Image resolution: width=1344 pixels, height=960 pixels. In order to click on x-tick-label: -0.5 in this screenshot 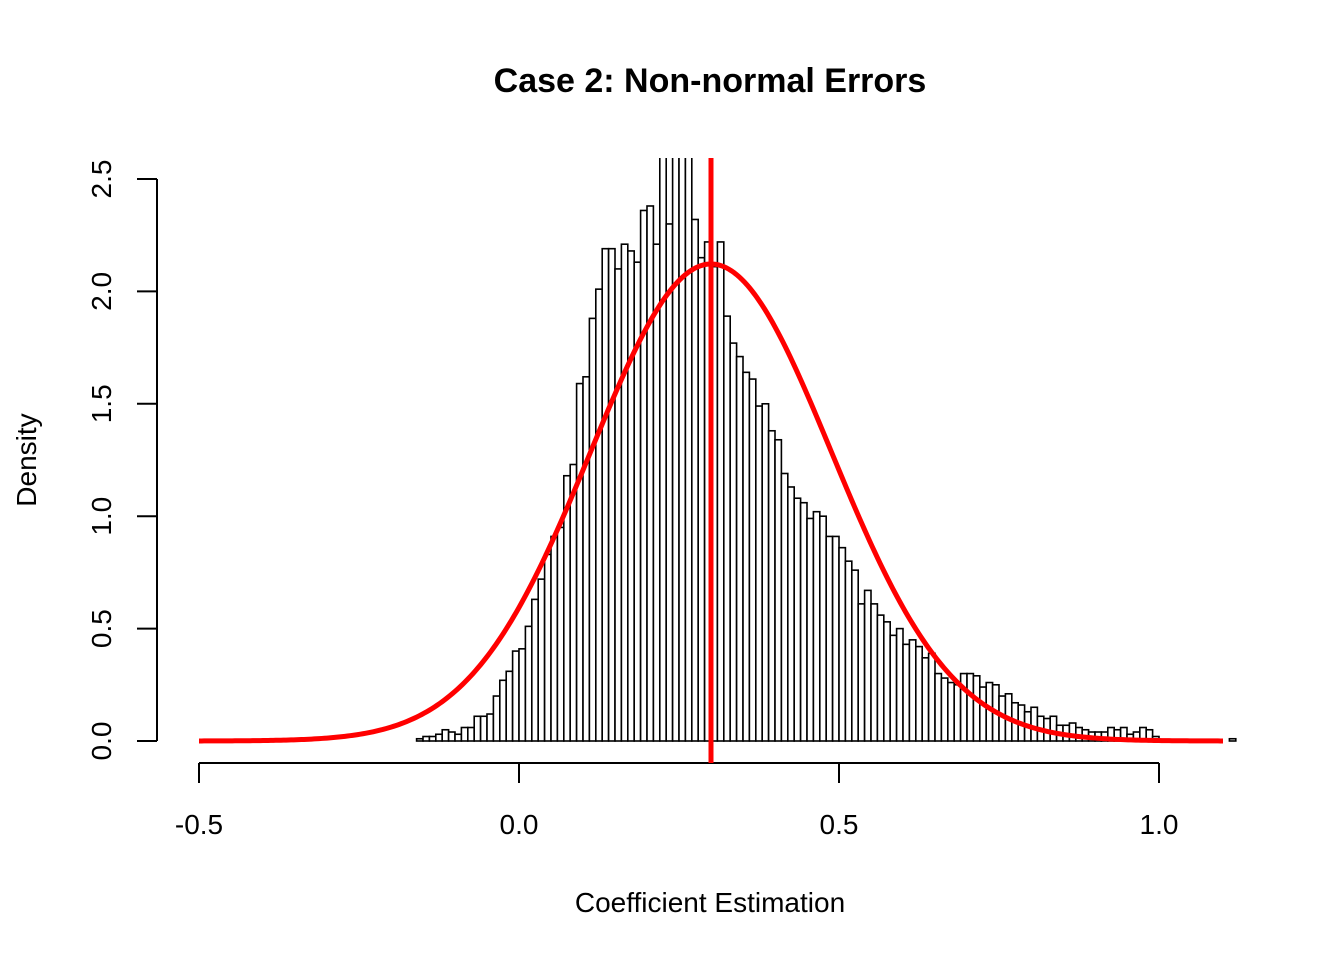, I will do `click(199, 824)`.